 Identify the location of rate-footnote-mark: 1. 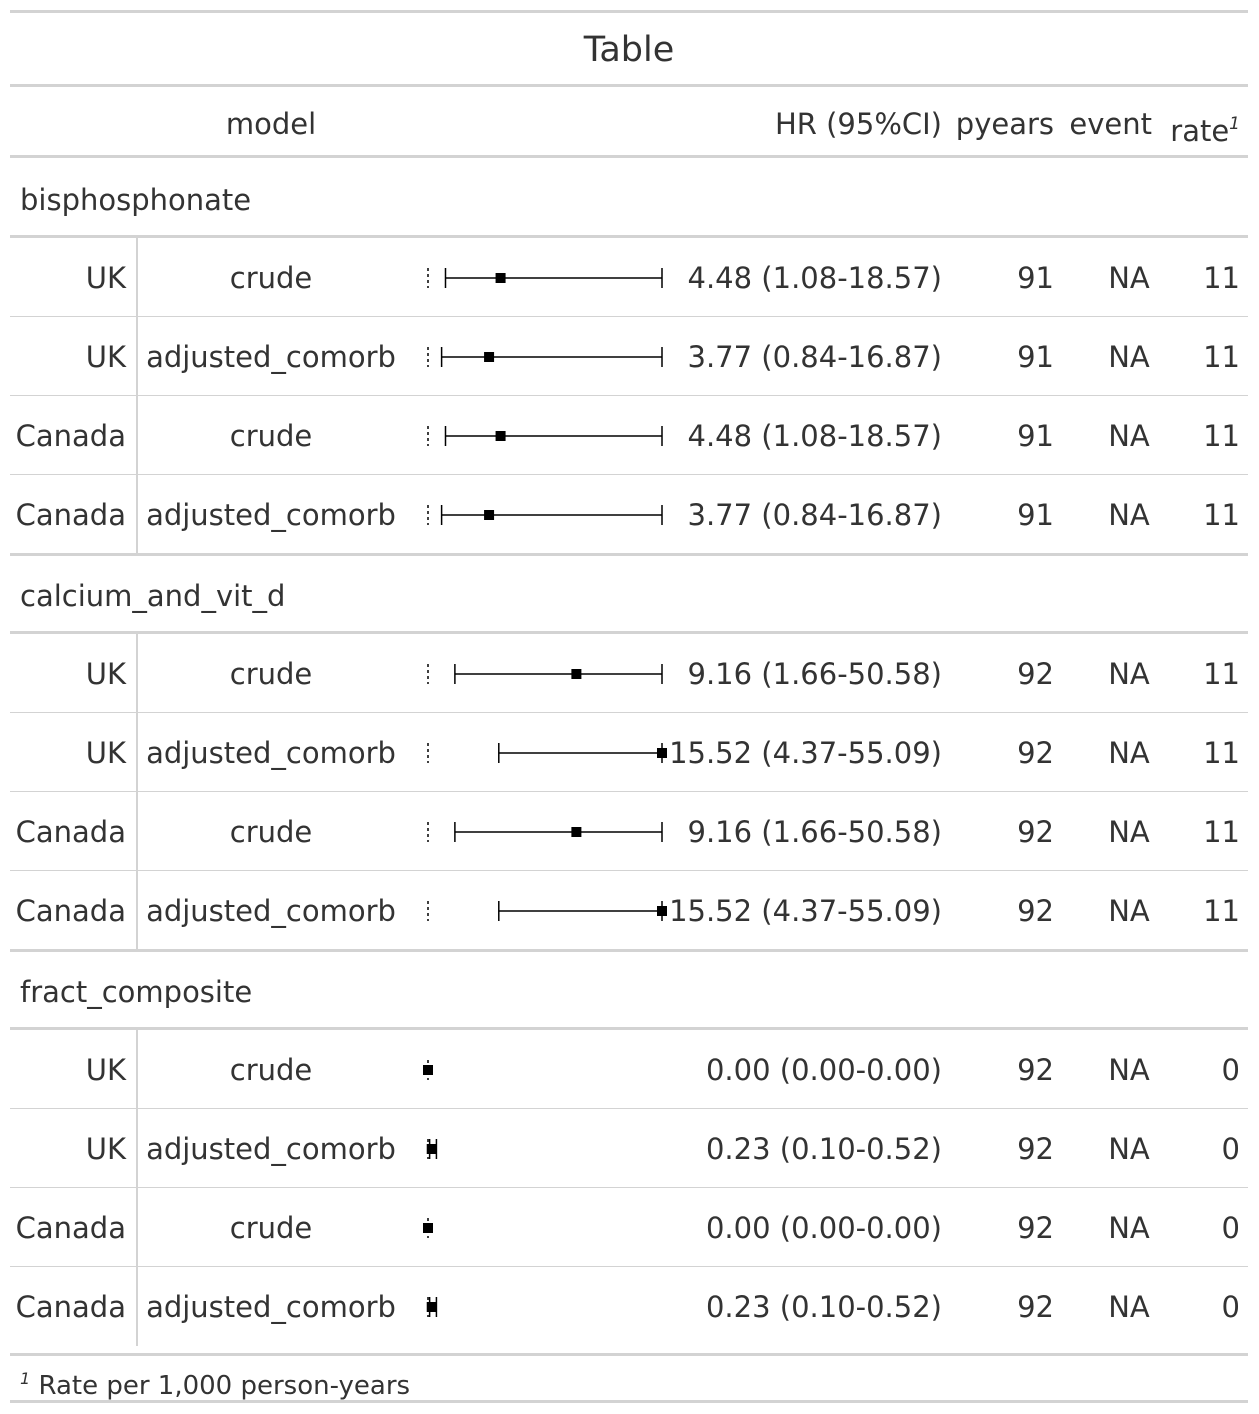
(1234, 124).